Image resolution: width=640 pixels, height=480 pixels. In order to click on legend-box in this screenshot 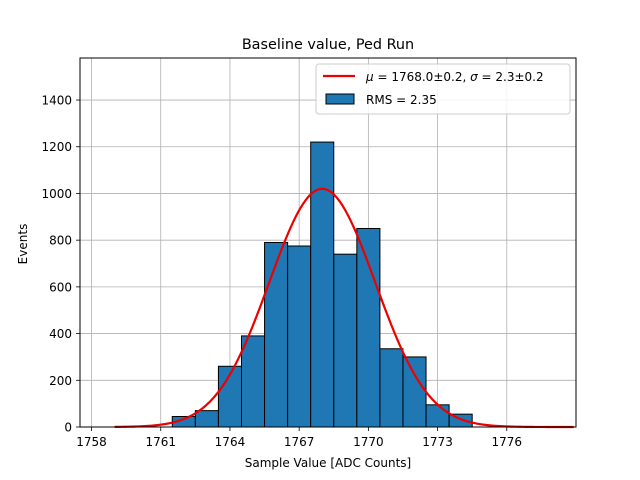, I will do `click(443, 89)`.